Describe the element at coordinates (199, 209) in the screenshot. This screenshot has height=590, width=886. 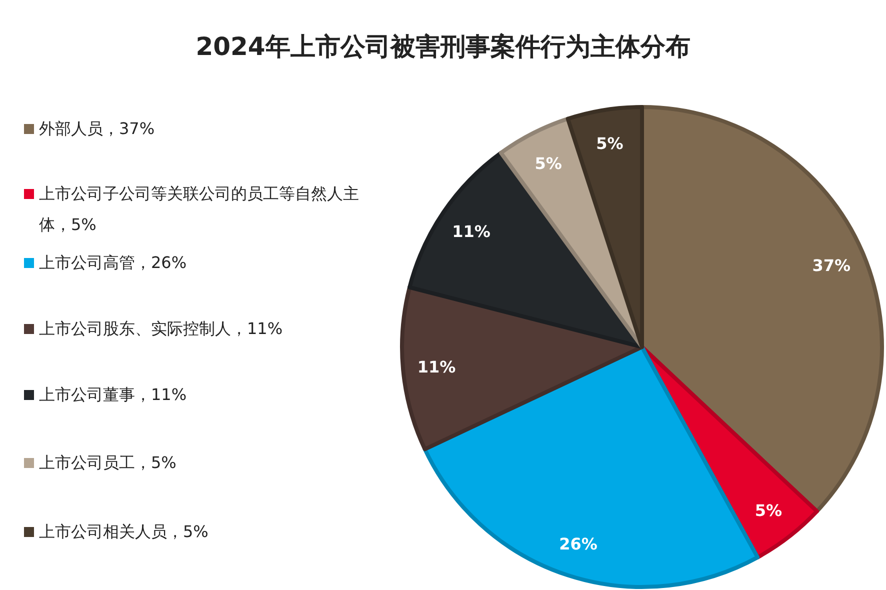
I see `legend-label: 上市公司子公司等关联公司的员工等自然人主体，5%` at that location.